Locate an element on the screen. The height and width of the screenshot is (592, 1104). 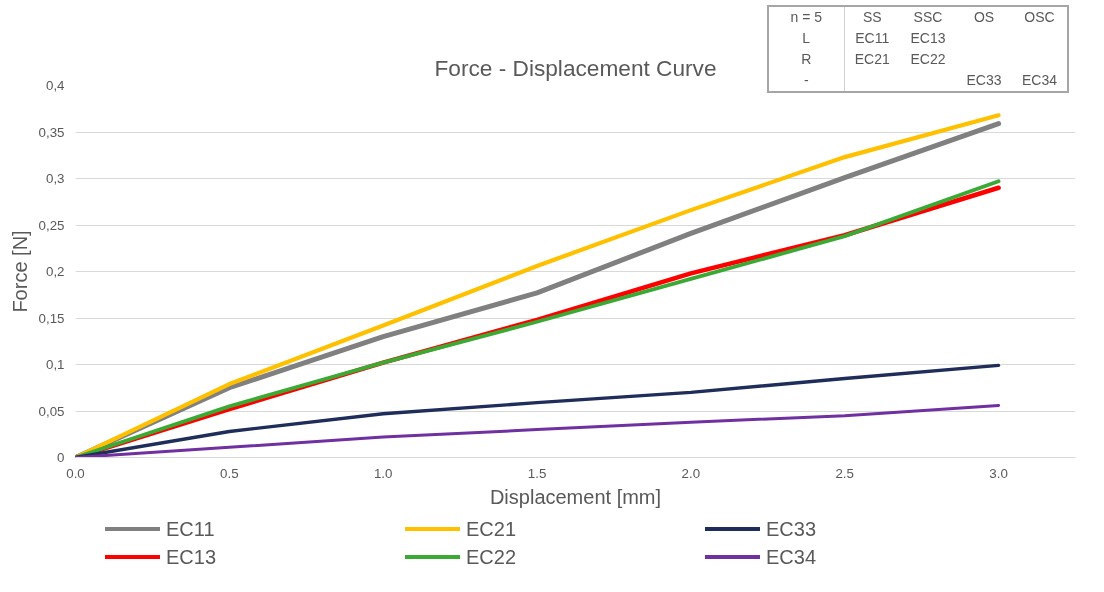
chart-title: Force - Displacement Curve is located at coordinates (575, 67).